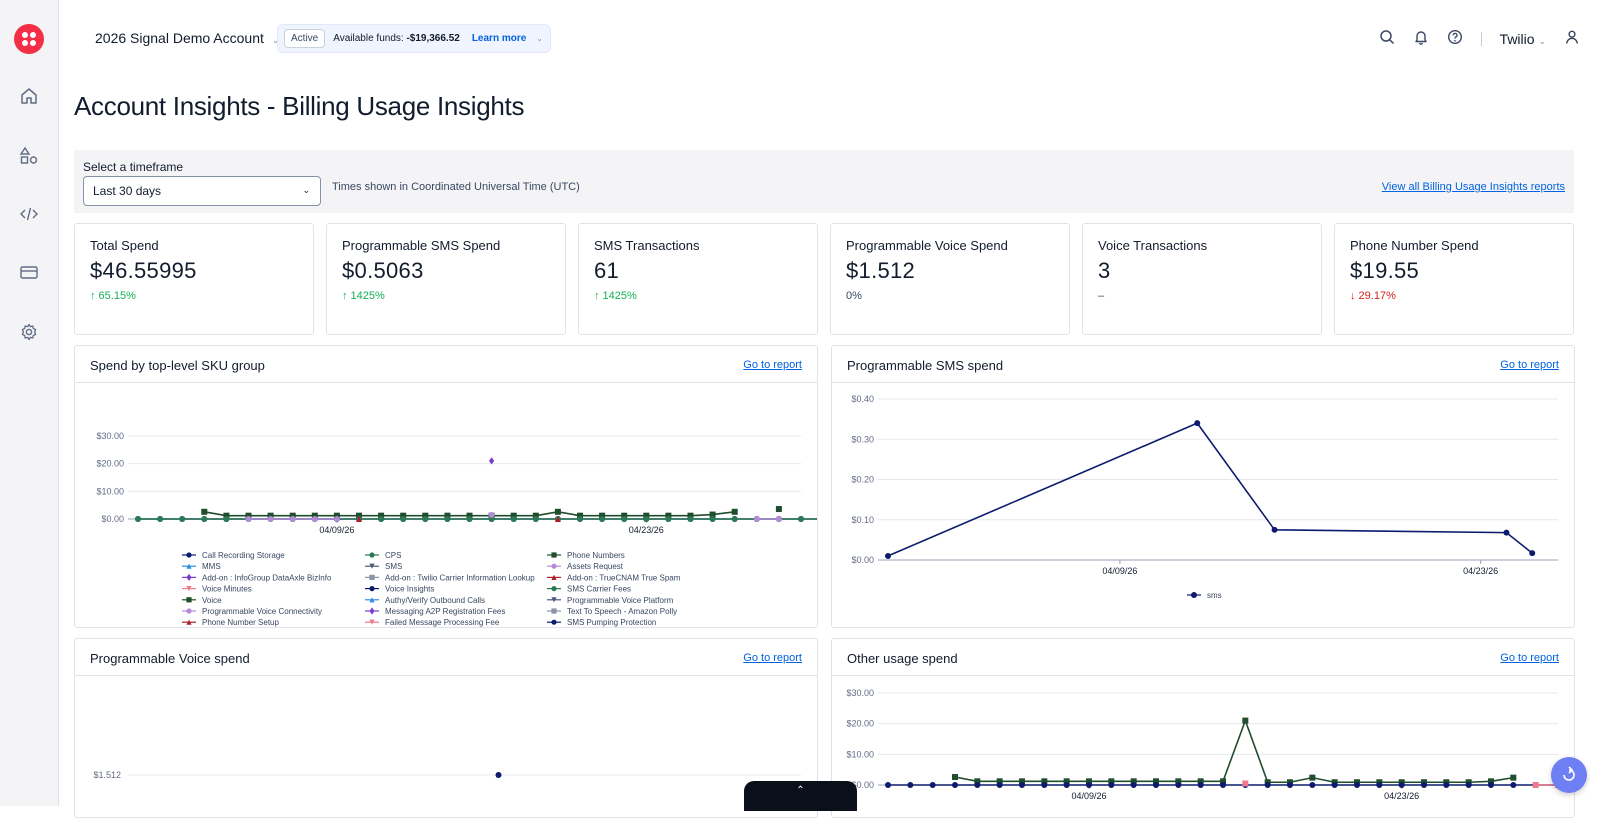 The image size is (1600, 823). What do you see at coordinates (29, 332) in the screenshot?
I see `settings-gear-icon` at bounding box center [29, 332].